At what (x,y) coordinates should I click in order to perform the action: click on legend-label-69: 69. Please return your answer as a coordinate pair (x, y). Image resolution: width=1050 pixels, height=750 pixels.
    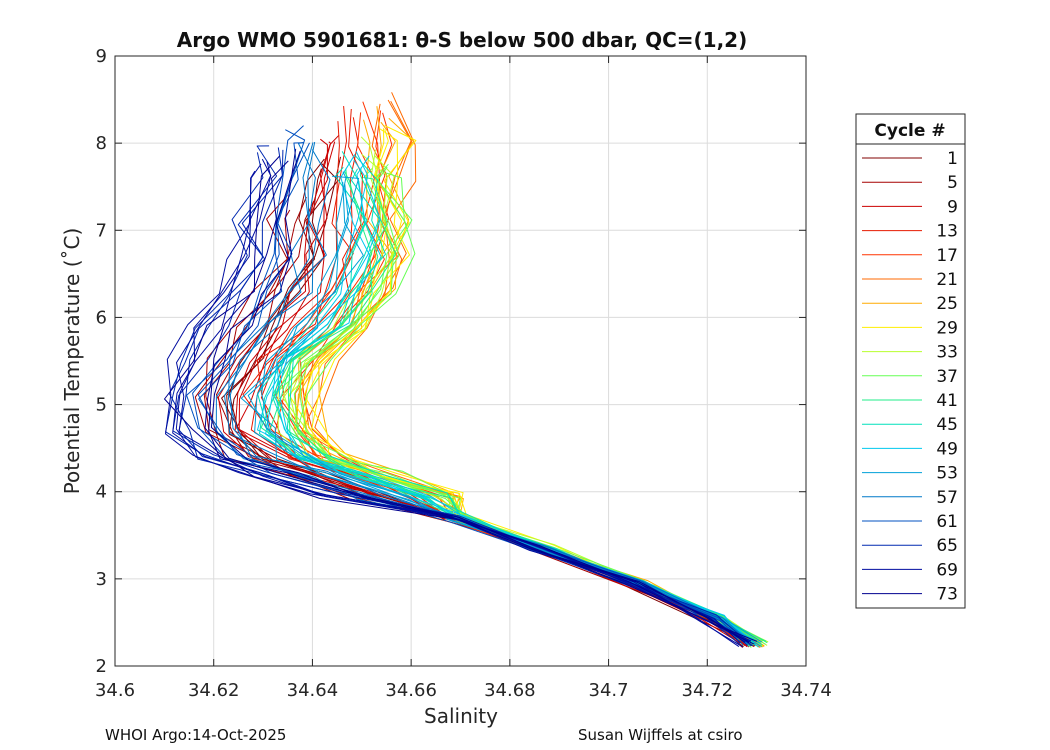
    Looking at the image, I should click on (947, 570).